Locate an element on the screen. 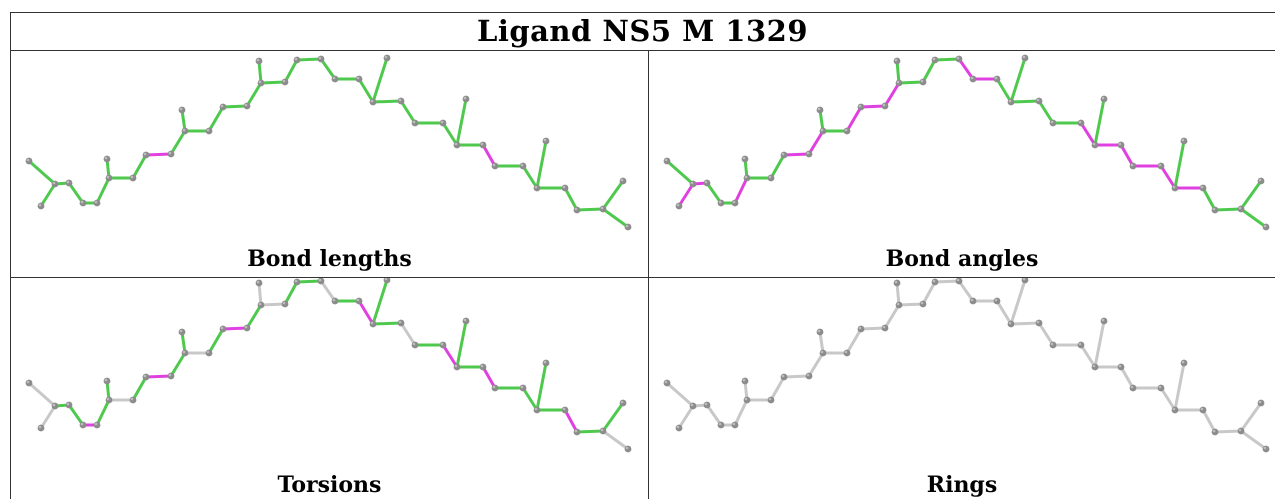 The width and height of the screenshot is (1275, 499). column-divider is located at coordinates (648, 274).